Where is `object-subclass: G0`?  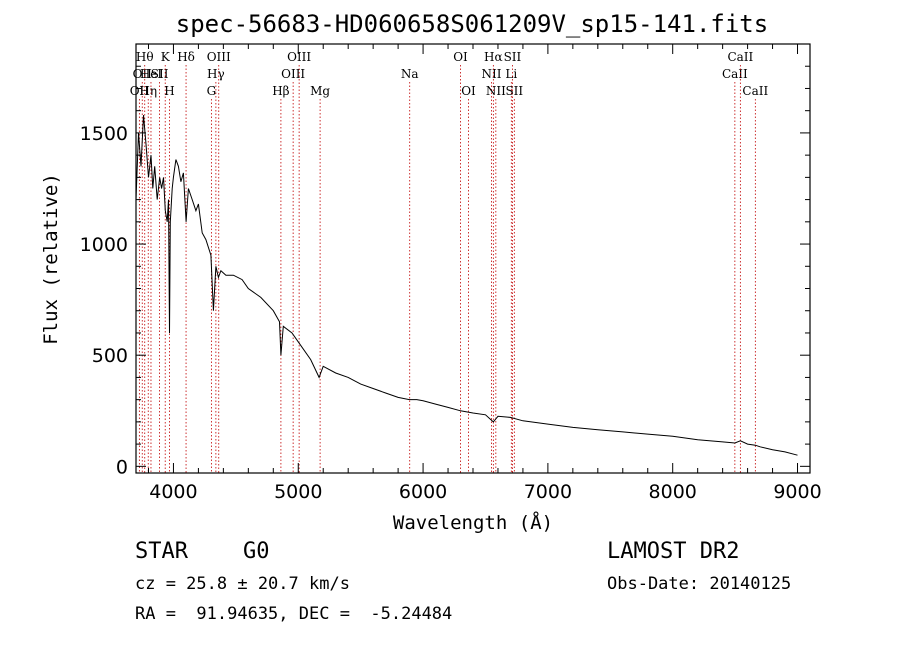
object-subclass: G0 is located at coordinates (256, 551).